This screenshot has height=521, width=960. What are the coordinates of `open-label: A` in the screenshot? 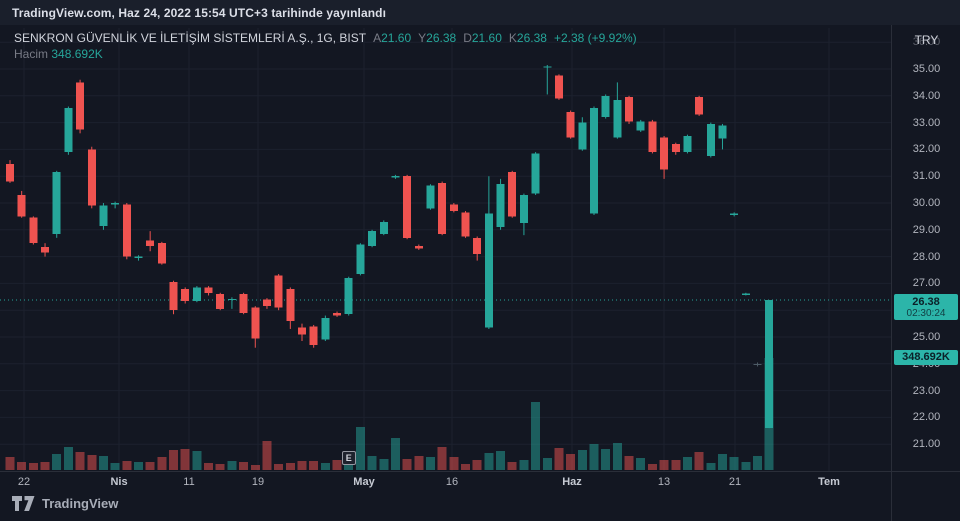 It's located at (377, 38).